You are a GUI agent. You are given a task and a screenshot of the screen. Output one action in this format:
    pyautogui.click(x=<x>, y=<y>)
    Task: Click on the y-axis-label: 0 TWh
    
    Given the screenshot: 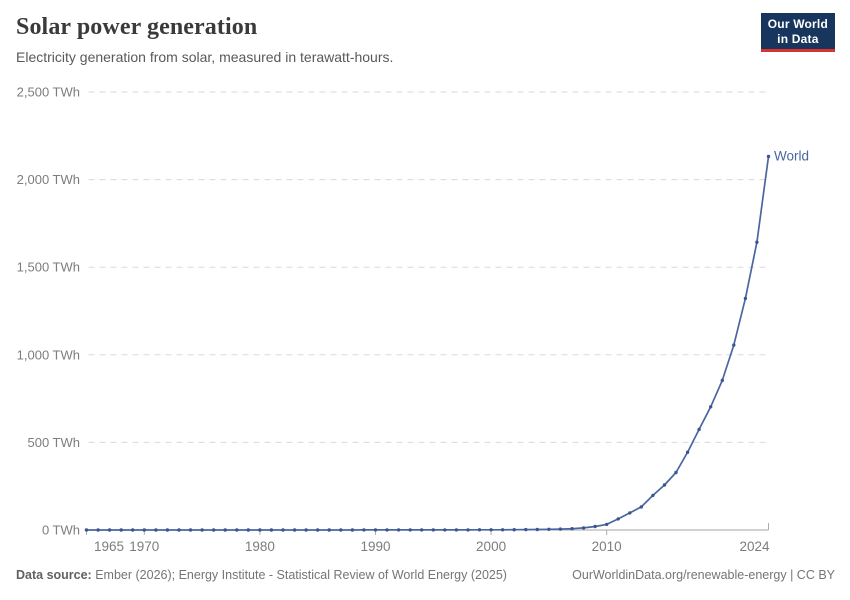 What is the action you would take?
    pyautogui.click(x=61, y=530)
    